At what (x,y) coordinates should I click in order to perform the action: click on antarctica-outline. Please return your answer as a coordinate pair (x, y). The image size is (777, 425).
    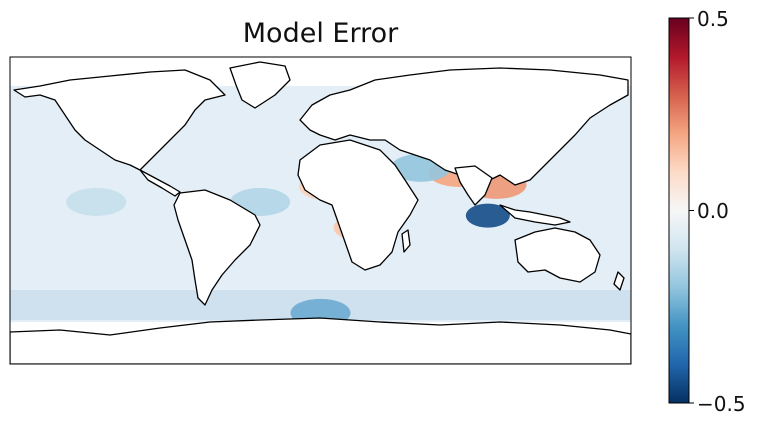
    Looking at the image, I should click on (320, 340).